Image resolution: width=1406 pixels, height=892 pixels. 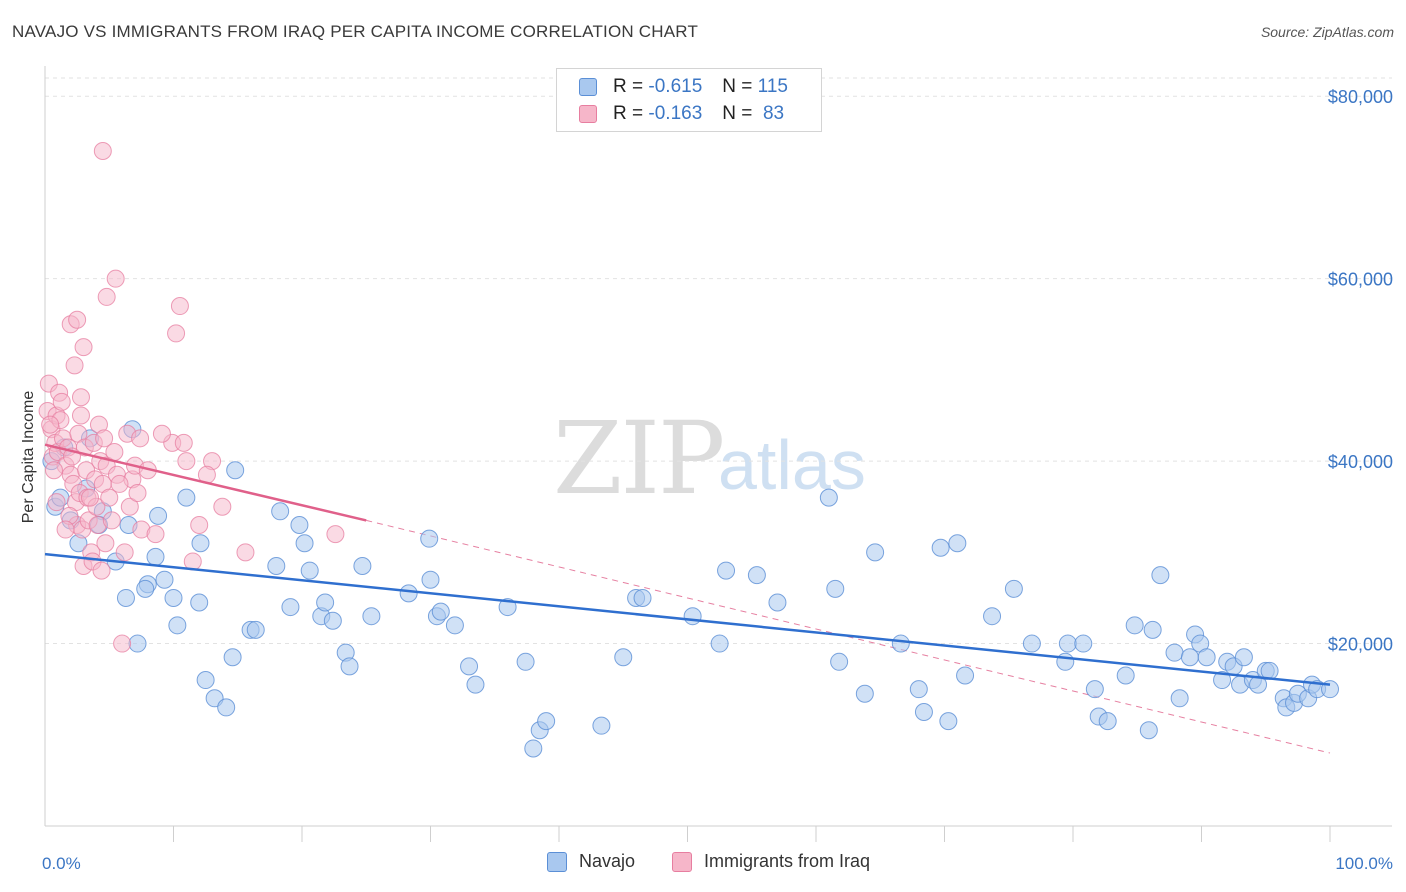 What do you see at coordinates (675, 113) in the screenshot?
I see `legend-r-value: -0.163` at bounding box center [675, 113].